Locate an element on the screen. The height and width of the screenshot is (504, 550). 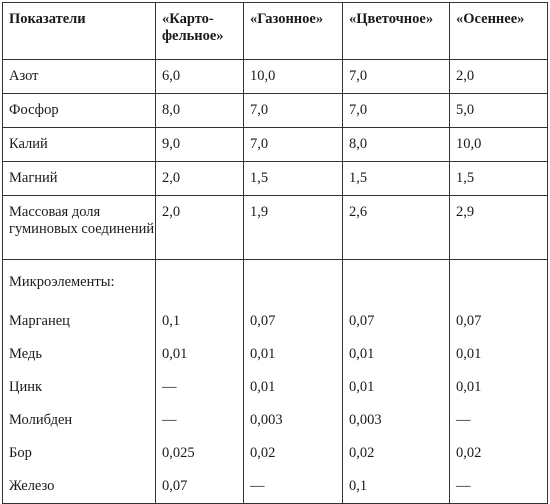
table-row: Марганец 0,1 0,07 0,07 0,07 is located at coordinates (275, 321).